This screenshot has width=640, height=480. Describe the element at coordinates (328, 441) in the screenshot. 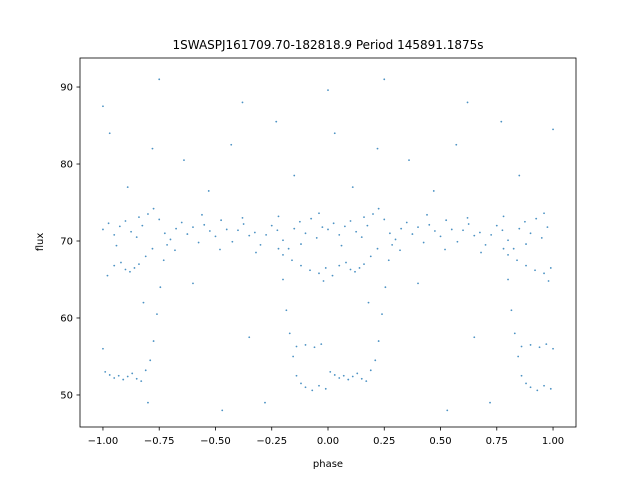

I see `x-tick-label: 0.00` at that location.